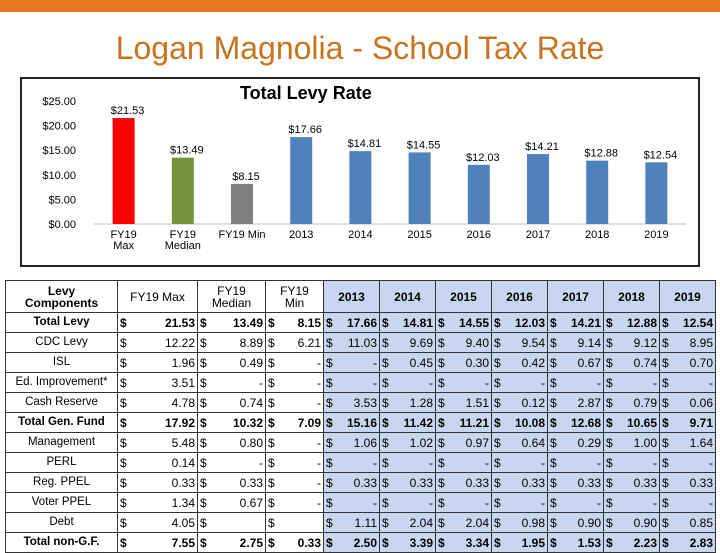 This screenshot has height=553, width=720. Describe the element at coordinates (463, 362) in the screenshot. I see `table-cell: $0.30` at that location.